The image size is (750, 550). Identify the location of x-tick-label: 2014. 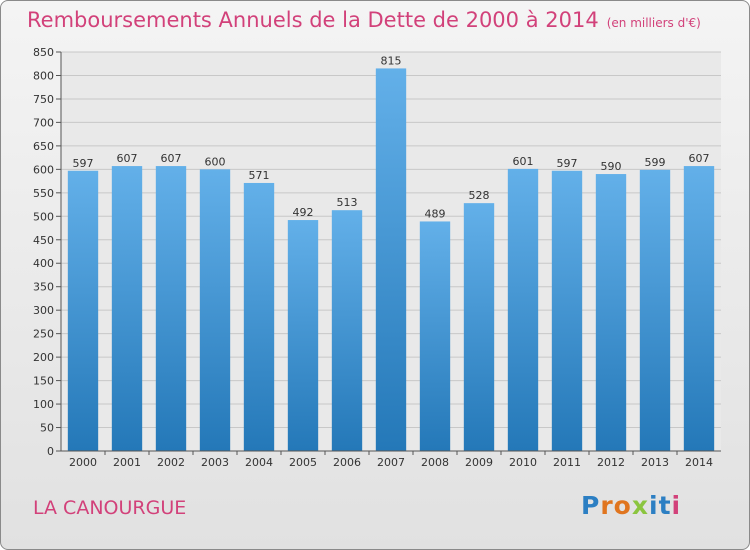
(699, 462).